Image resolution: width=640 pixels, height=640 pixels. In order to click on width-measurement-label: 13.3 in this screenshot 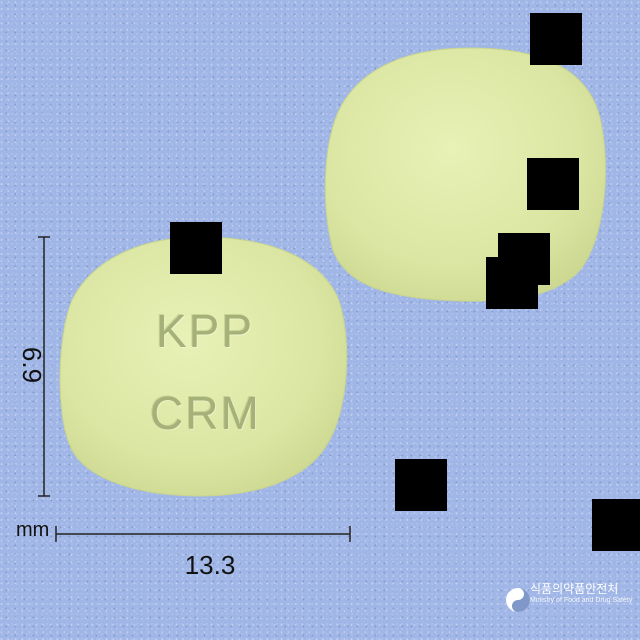, I will do `click(210, 565)`.